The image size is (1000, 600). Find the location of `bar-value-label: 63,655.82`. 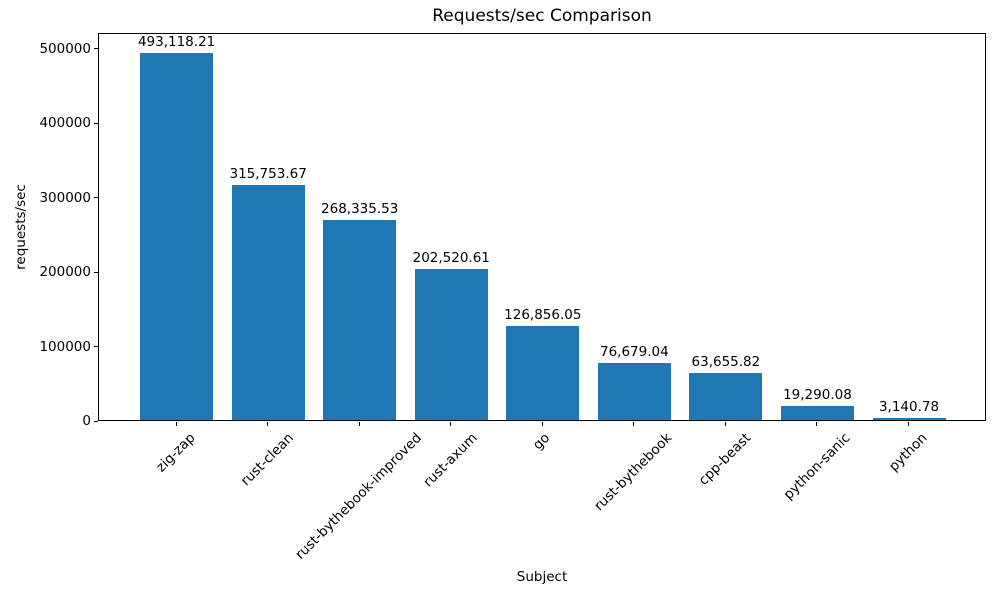

bar-value-label: 63,655.82 is located at coordinates (726, 361).